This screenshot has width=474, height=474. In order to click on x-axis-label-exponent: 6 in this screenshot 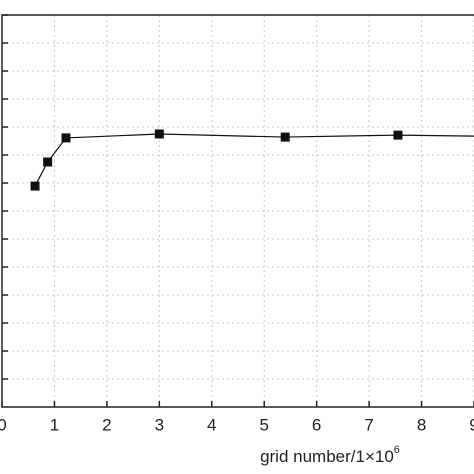, I will do `click(397, 450)`.